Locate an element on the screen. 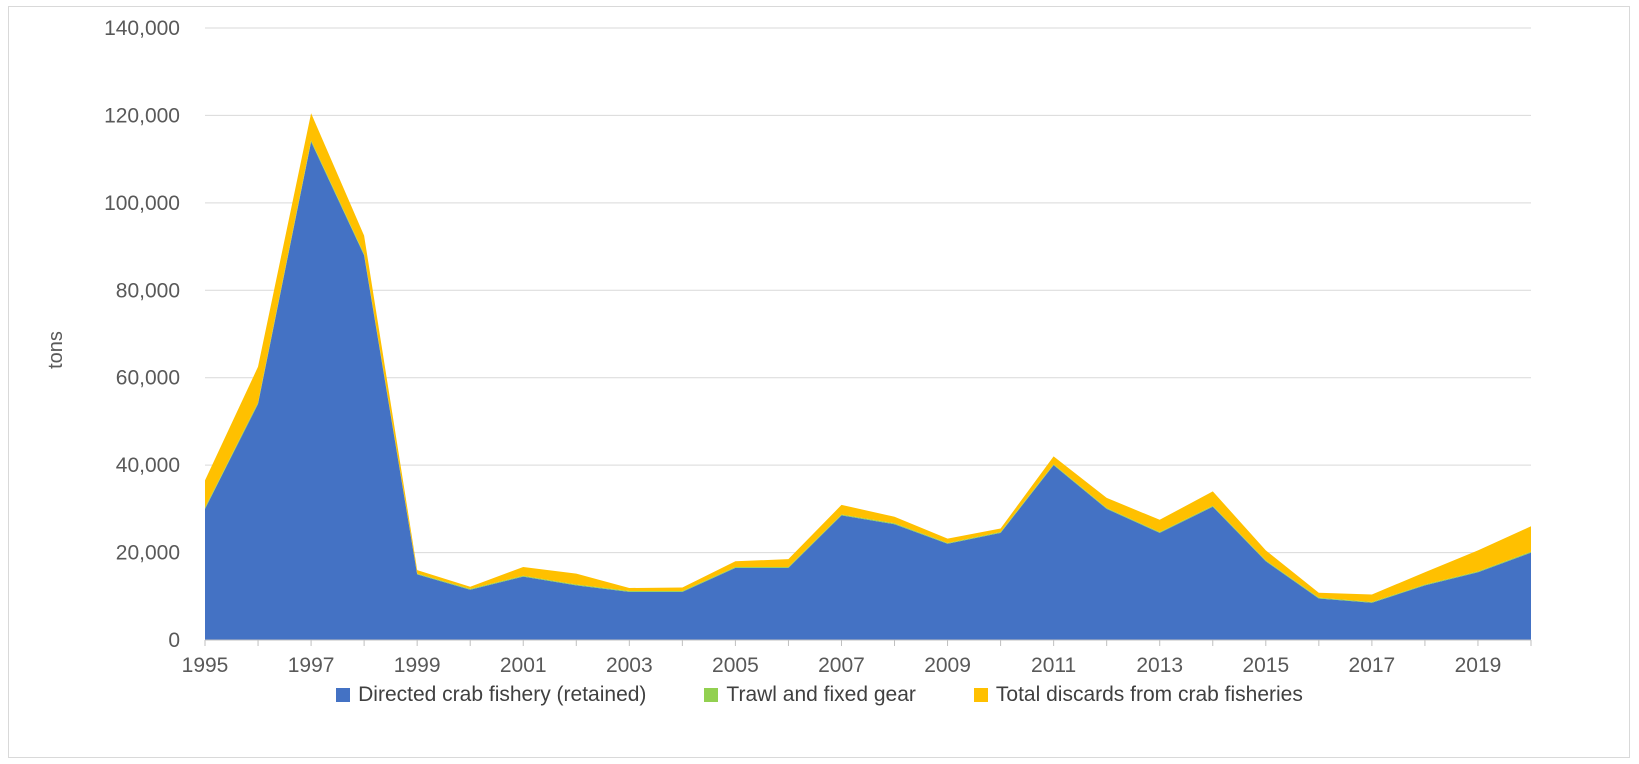 This screenshot has height=764, width=1639. legend-item-directed-crab-fishery-retained: Directed crab fishery (retained) is located at coordinates (491, 695).